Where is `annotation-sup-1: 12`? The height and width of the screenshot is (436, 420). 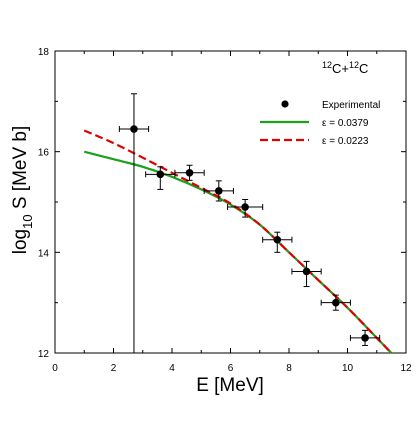
annotation-sup-1: 12 is located at coordinates (327, 65).